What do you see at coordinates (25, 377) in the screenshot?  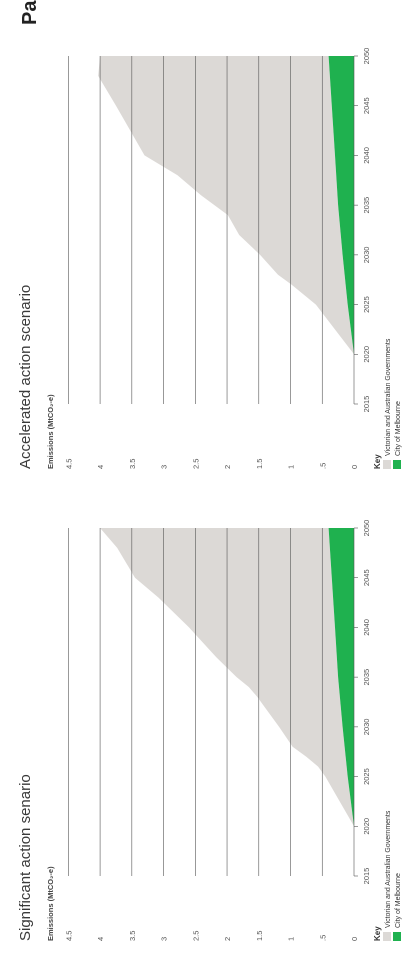 I see `chart-title: Accelerated action scenario` at bounding box center [25, 377].